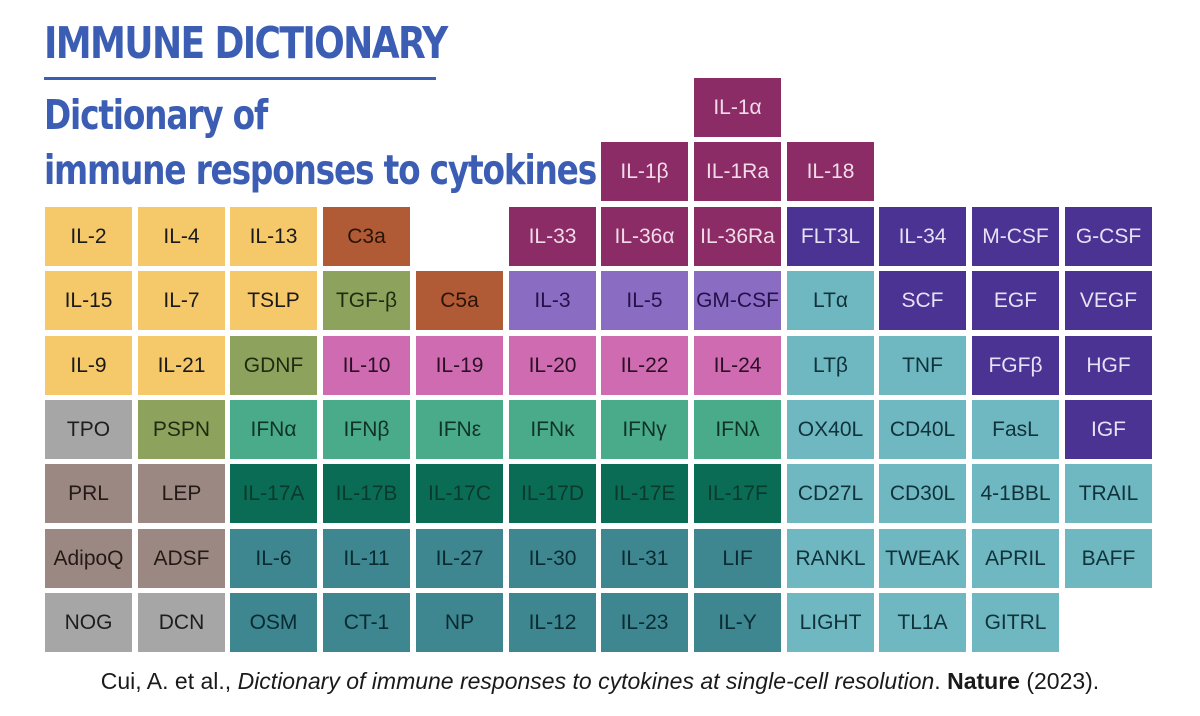  Describe the element at coordinates (181, 558) in the screenshot. I see `cytokine-cell: ADSF` at that location.